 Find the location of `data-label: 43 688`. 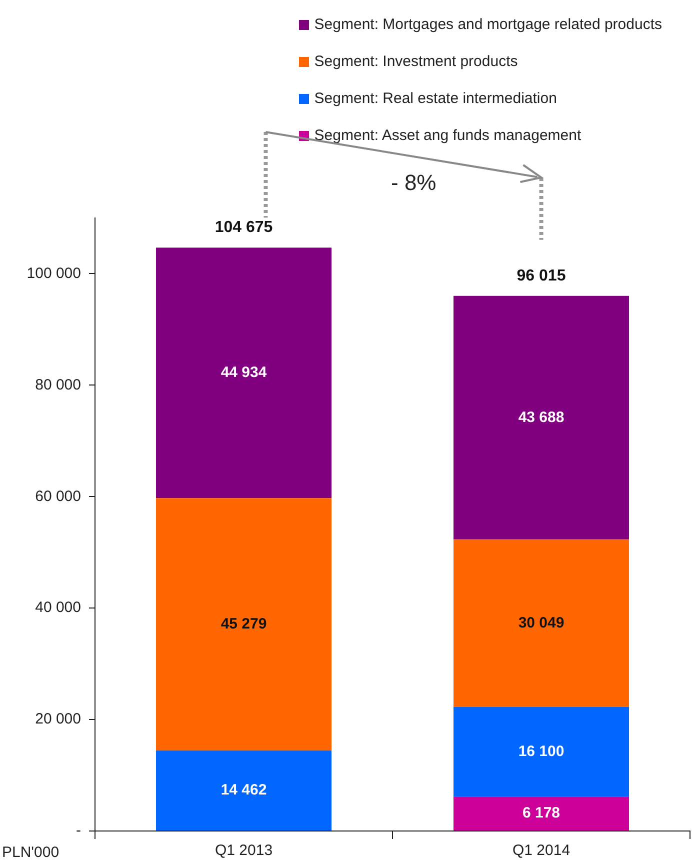

data-label: 43 688 is located at coordinates (541, 417).